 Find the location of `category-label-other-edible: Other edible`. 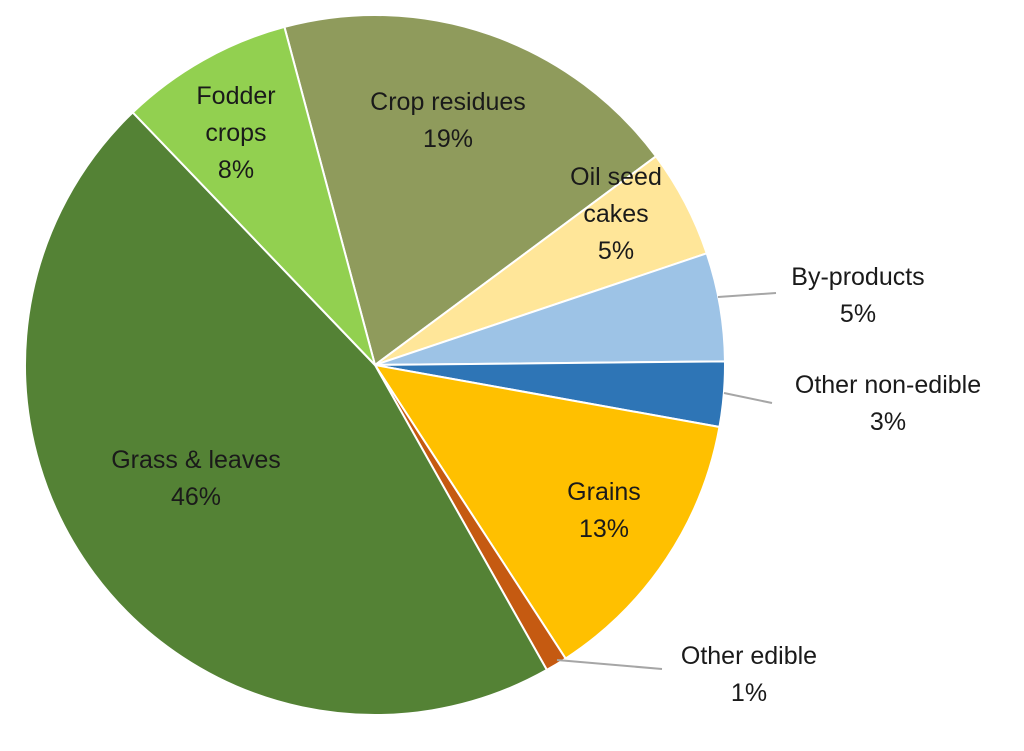

category-label-other-edible: Other edible is located at coordinates (749, 656).